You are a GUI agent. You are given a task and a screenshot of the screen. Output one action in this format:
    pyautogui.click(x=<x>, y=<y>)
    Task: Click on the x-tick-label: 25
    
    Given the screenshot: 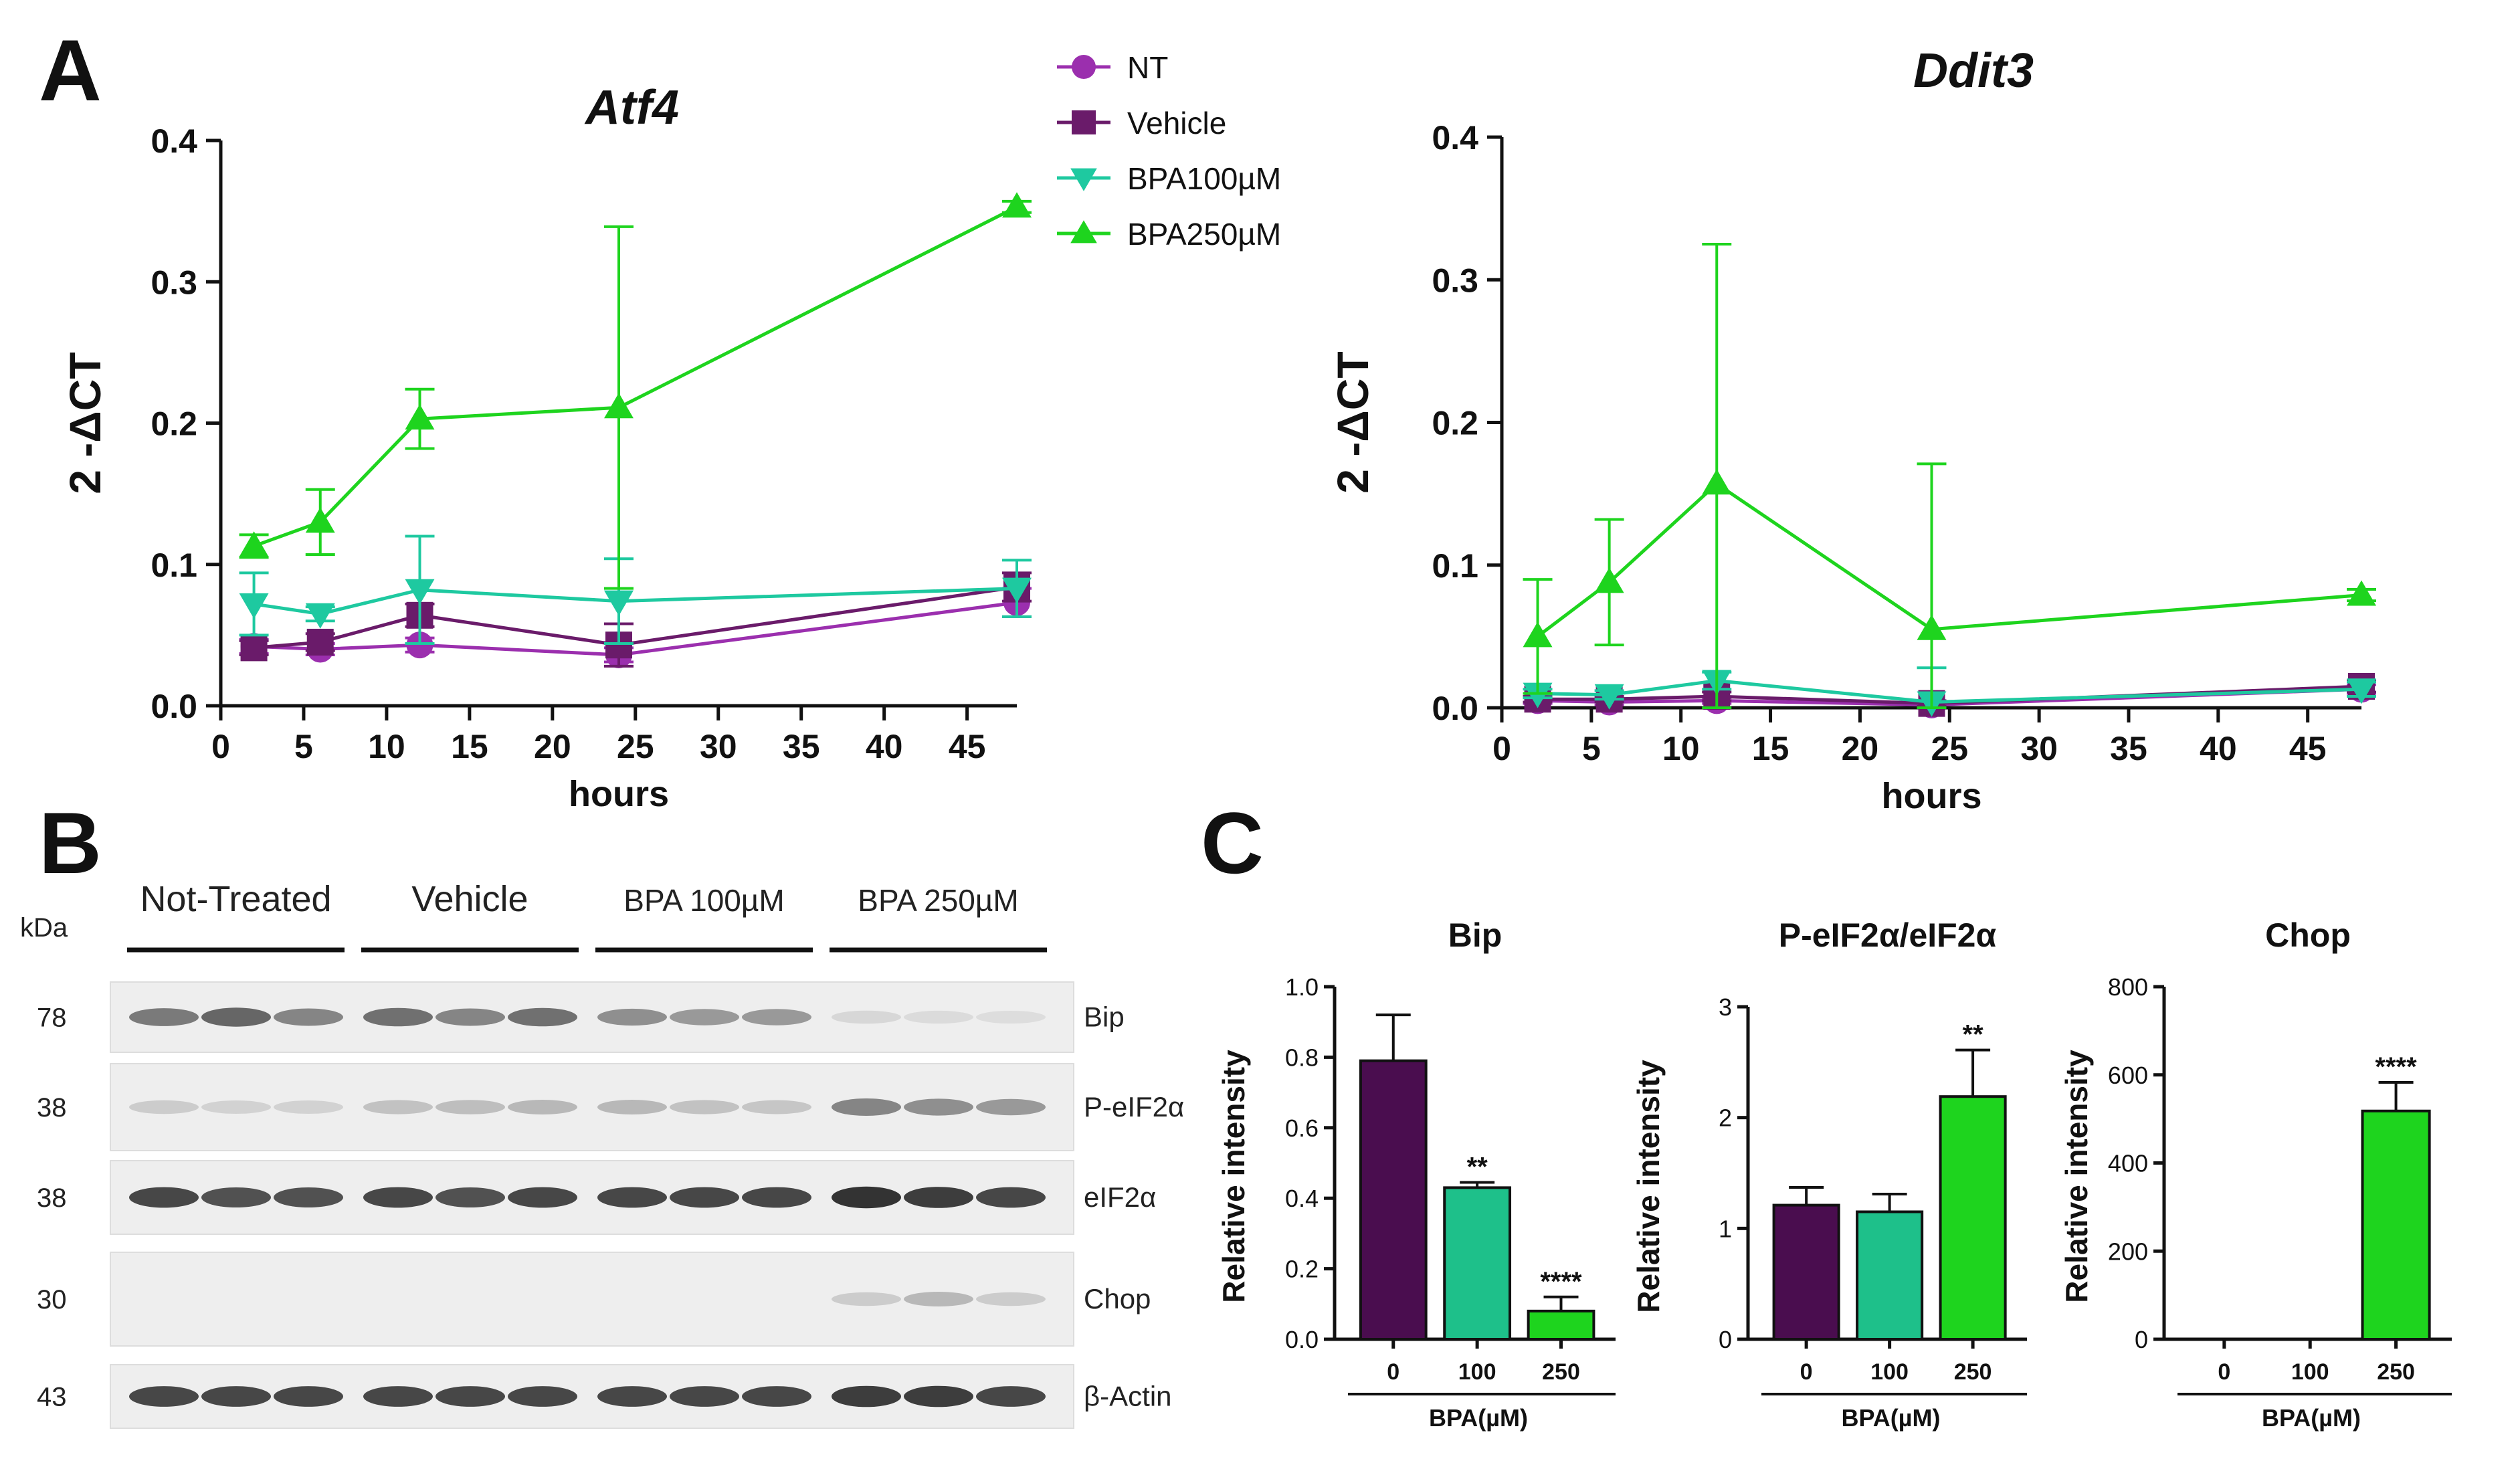 What is the action you would take?
    pyautogui.click(x=1949, y=748)
    